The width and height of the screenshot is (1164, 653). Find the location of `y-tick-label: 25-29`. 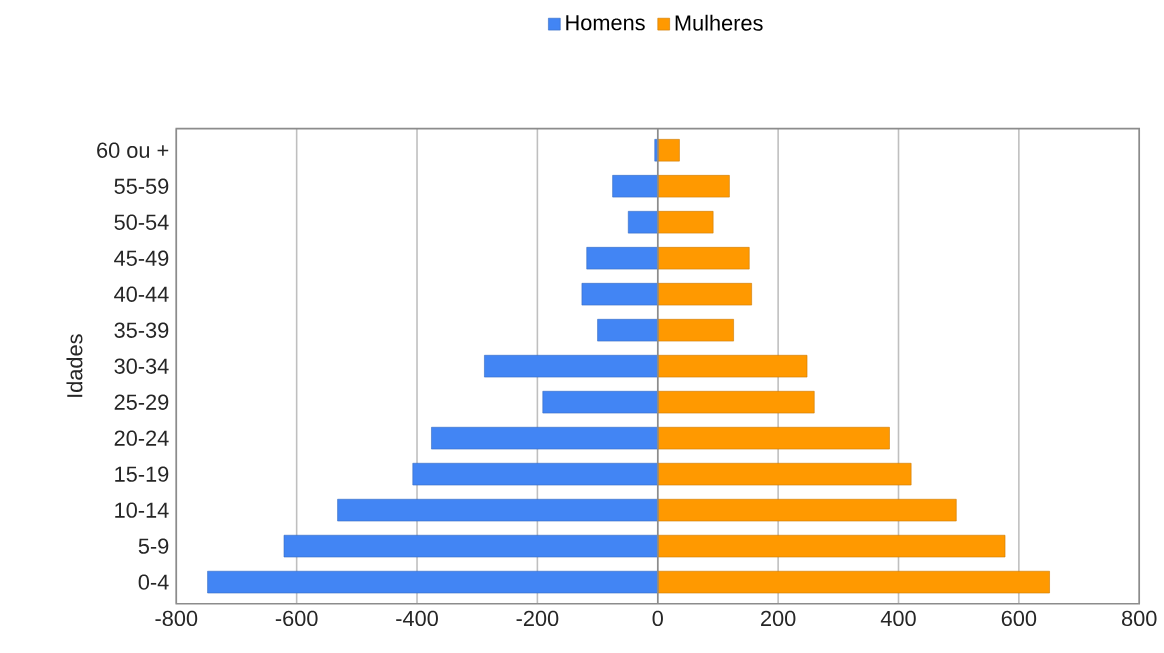

y-tick-label: 25-29 is located at coordinates (141, 402).